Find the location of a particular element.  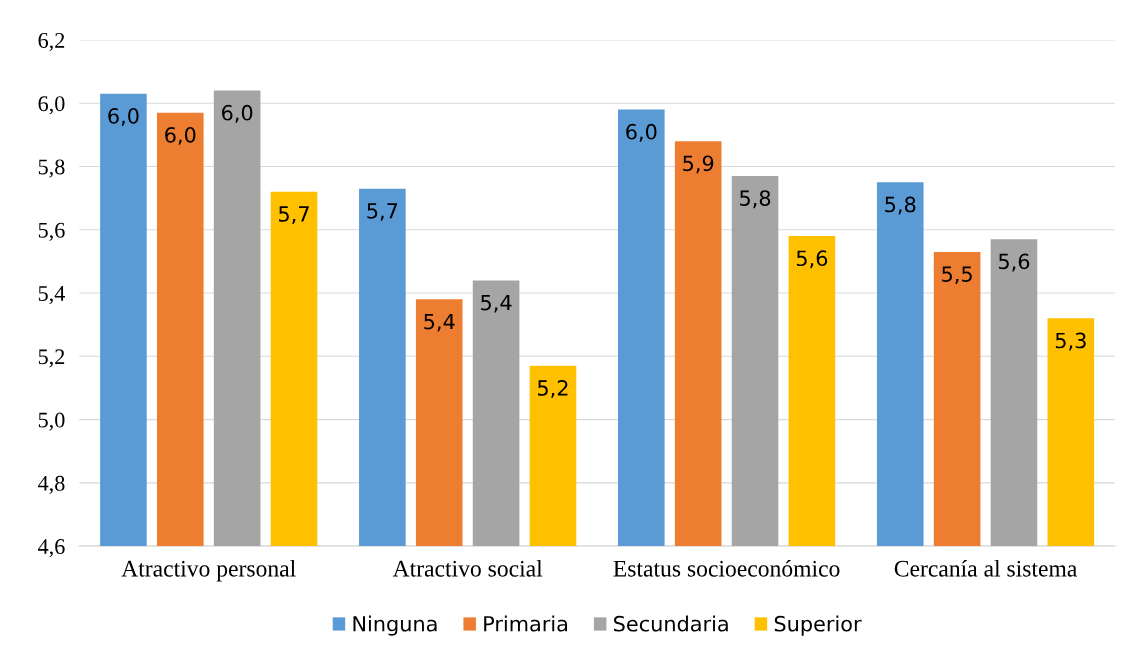

x-tick-label: Atractivo personal is located at coordinates (208, 571).